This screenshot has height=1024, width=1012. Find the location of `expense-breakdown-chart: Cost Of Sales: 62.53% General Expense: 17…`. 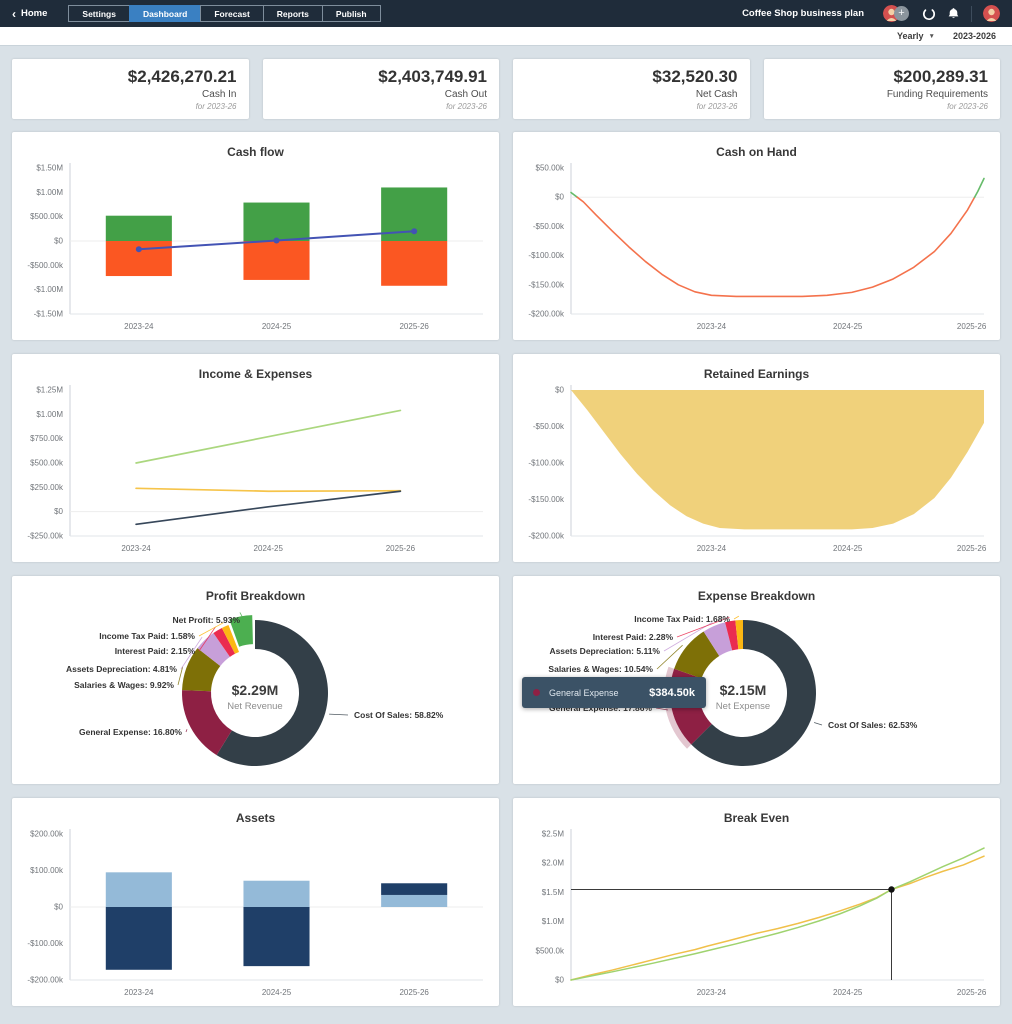

expense-breakdown-chart: Cost Of Sales: 62.53% General Expense: 17… is located at coordinates (756, 692).